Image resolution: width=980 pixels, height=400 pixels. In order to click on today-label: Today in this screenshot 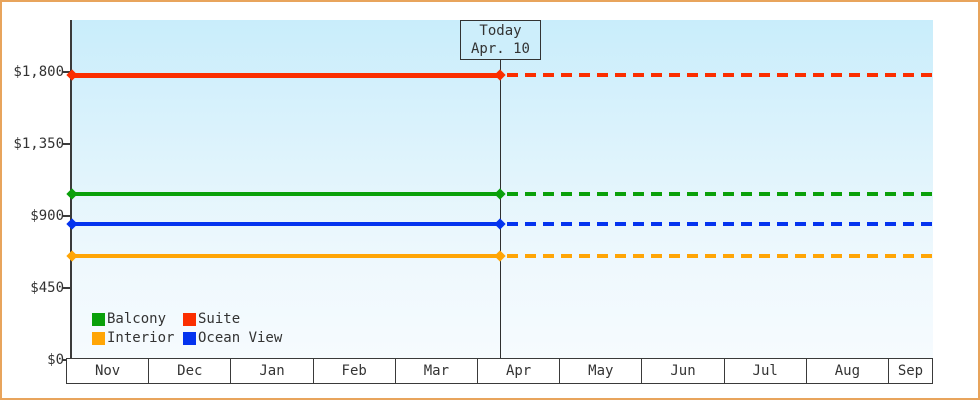, I will do `click(500, 31)`.